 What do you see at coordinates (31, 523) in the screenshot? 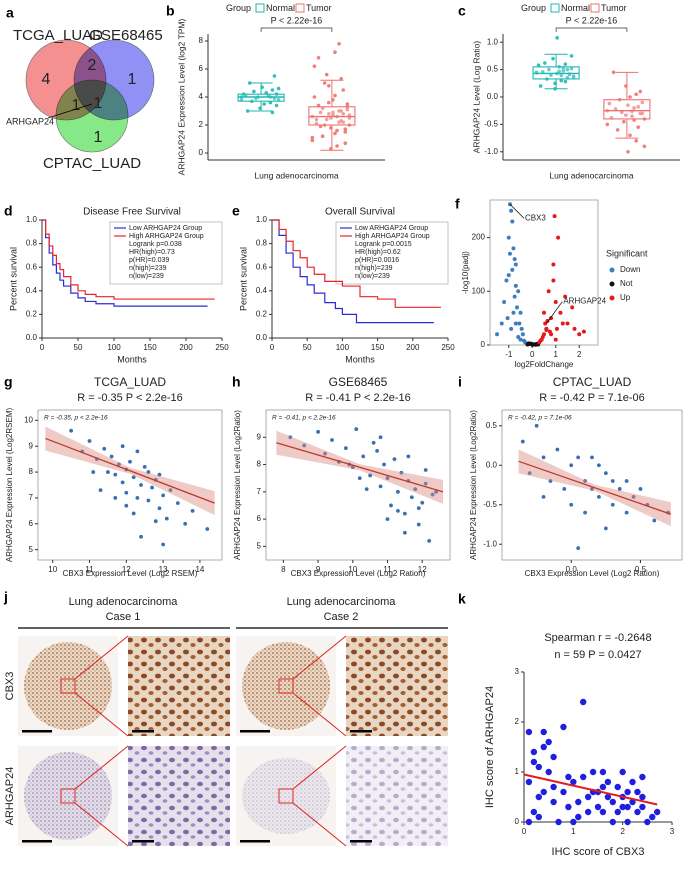
I see `y-tick-label: 6` at bounding box center [31, 523].